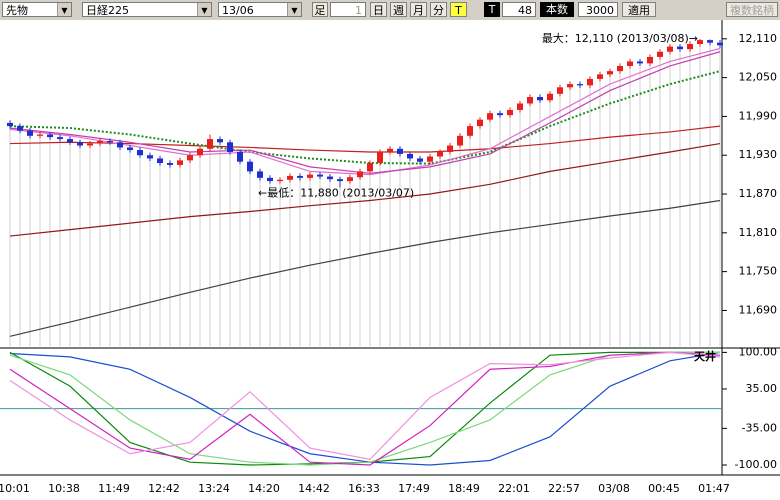  I want to click on min-annotation: ←最低：11,880 (2013/03/07), so click(336, 193).